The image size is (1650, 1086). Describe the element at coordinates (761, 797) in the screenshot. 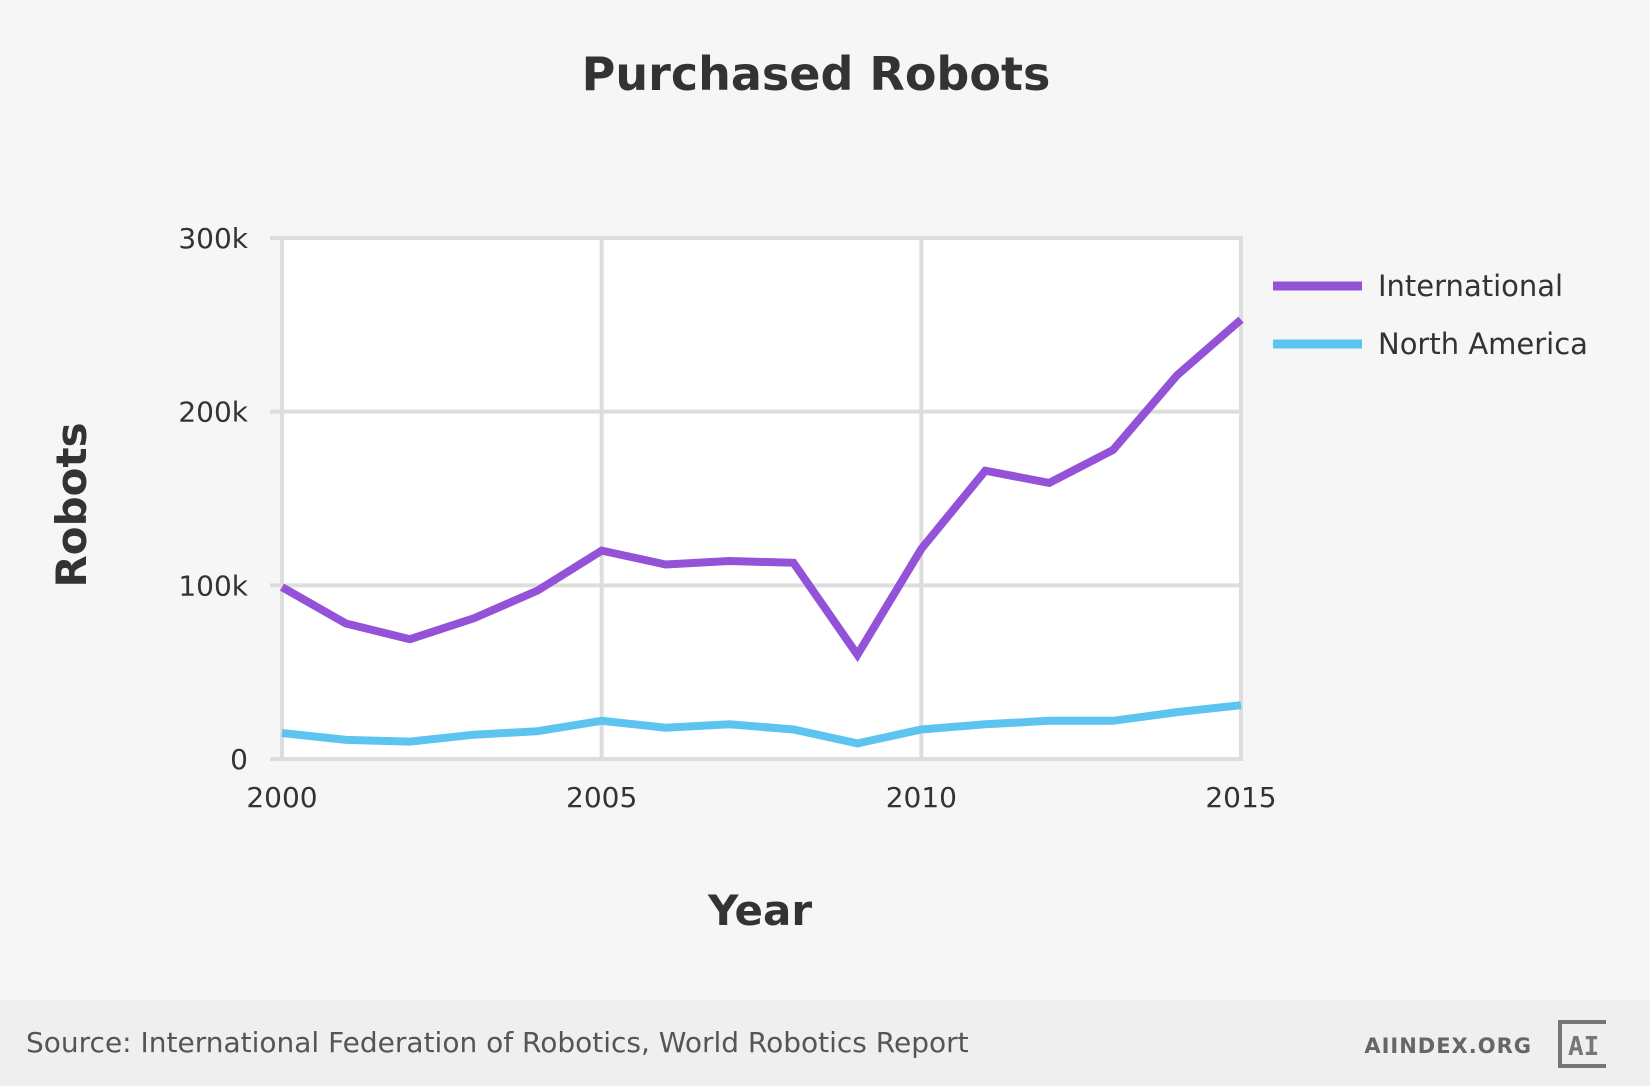

I see `x-axis-ticks: 2000 2005 2010 2015` at that location.